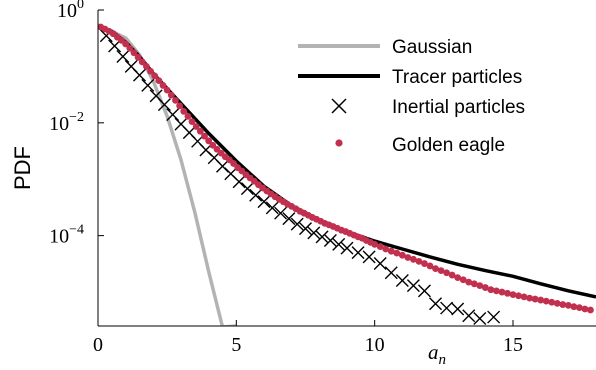 The image size is (596, 370). I want to click on y-axis-title: PDF, so click(22, 168).